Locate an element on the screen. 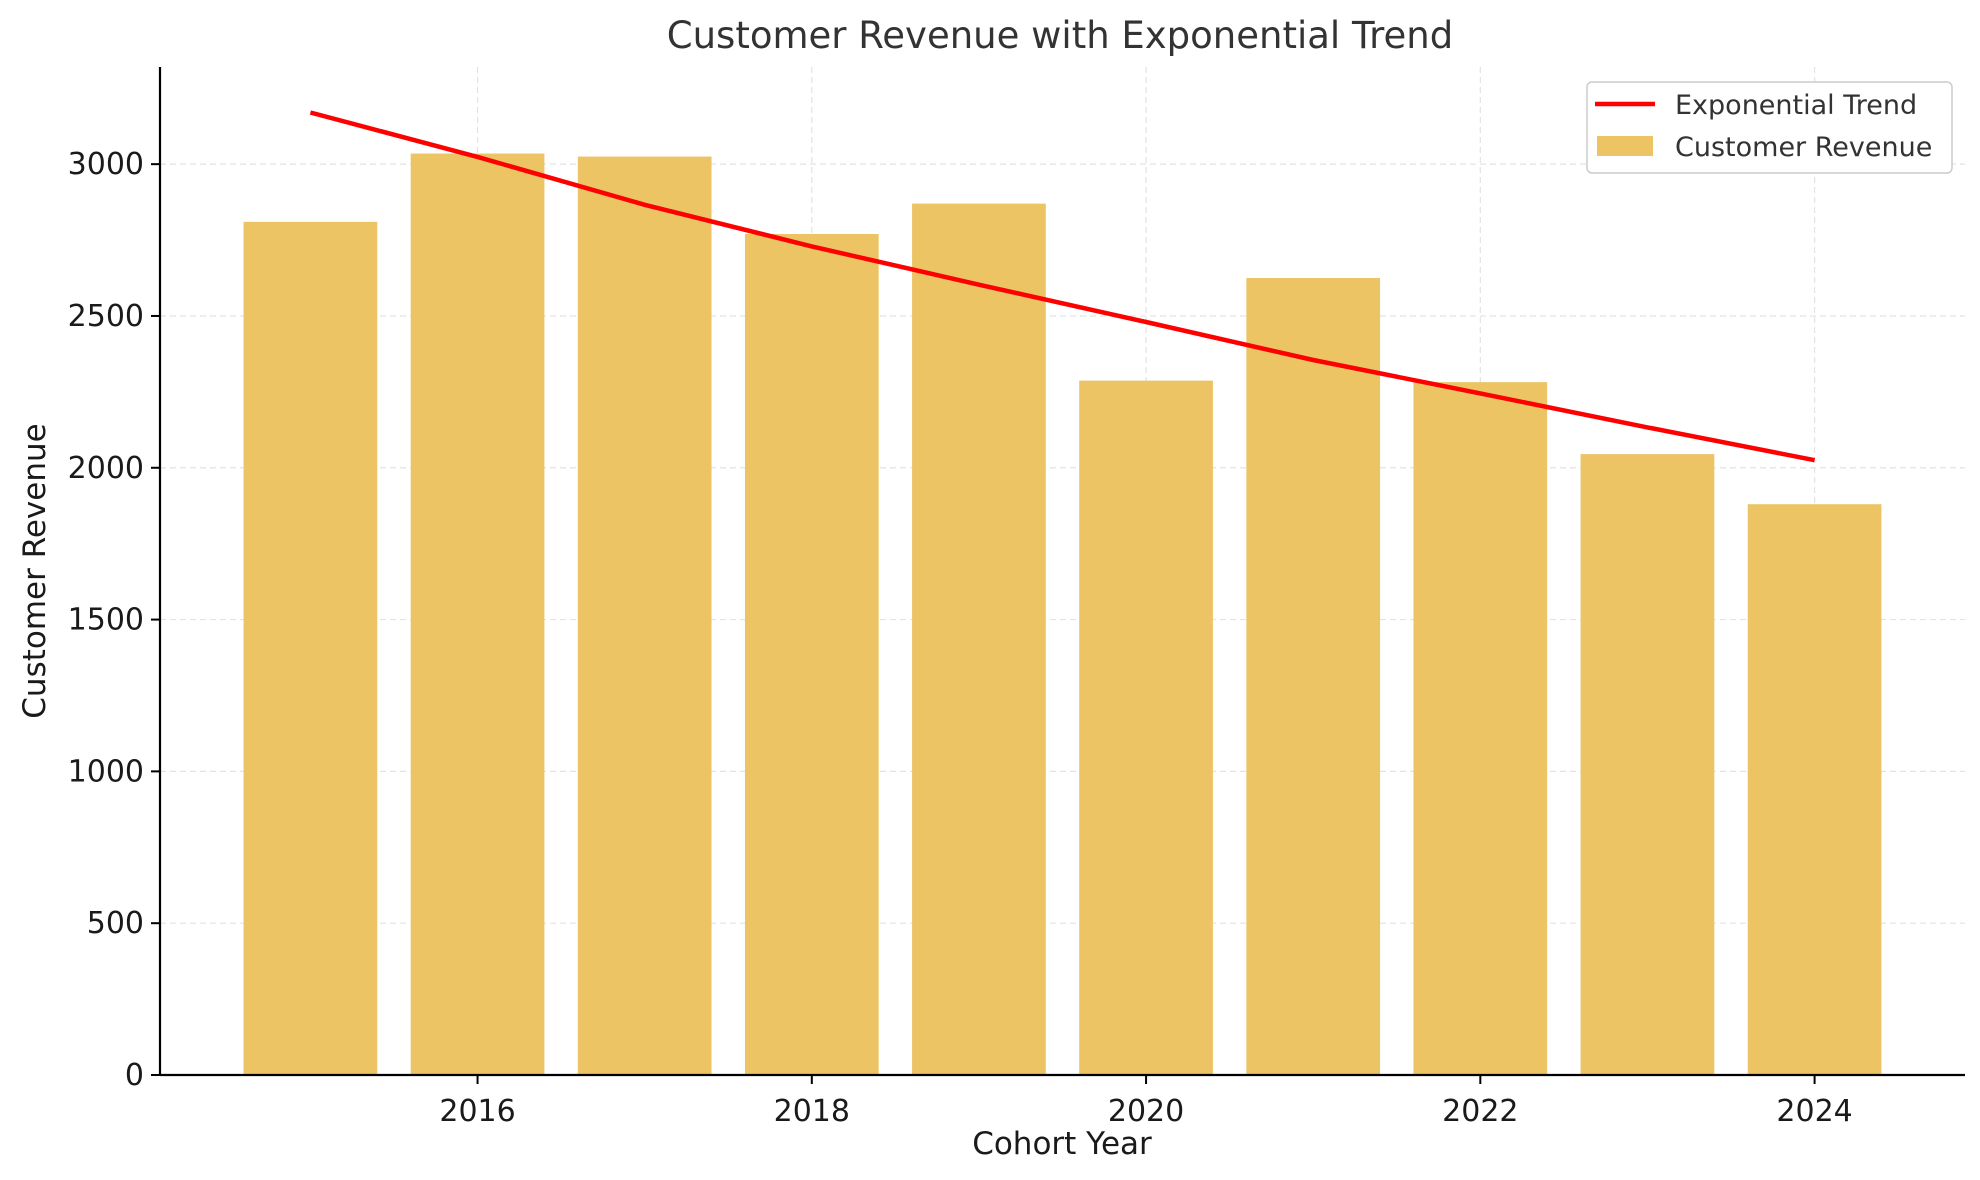 The image size is (1980, 1180). y-axis-title: Customer Revenue is located at coordinates (35, 570).